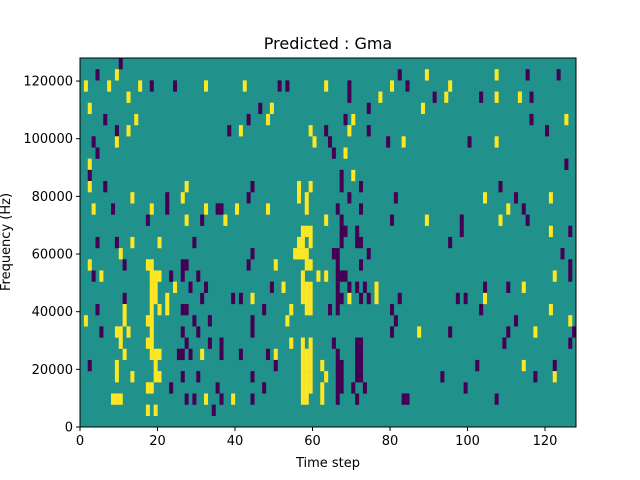 The height and width of the screenshot is (480, 640). Describe the element at coordinates (7, 242) in the screenshot. I see `y-axis-label: Frequency (Hz)` at that location.